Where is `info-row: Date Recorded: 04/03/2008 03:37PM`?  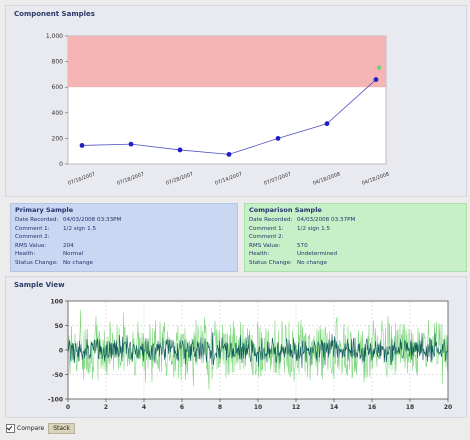
info-row: Date Recorded: 04/03/2008 03:37PM is located at coordinates (302, 220).